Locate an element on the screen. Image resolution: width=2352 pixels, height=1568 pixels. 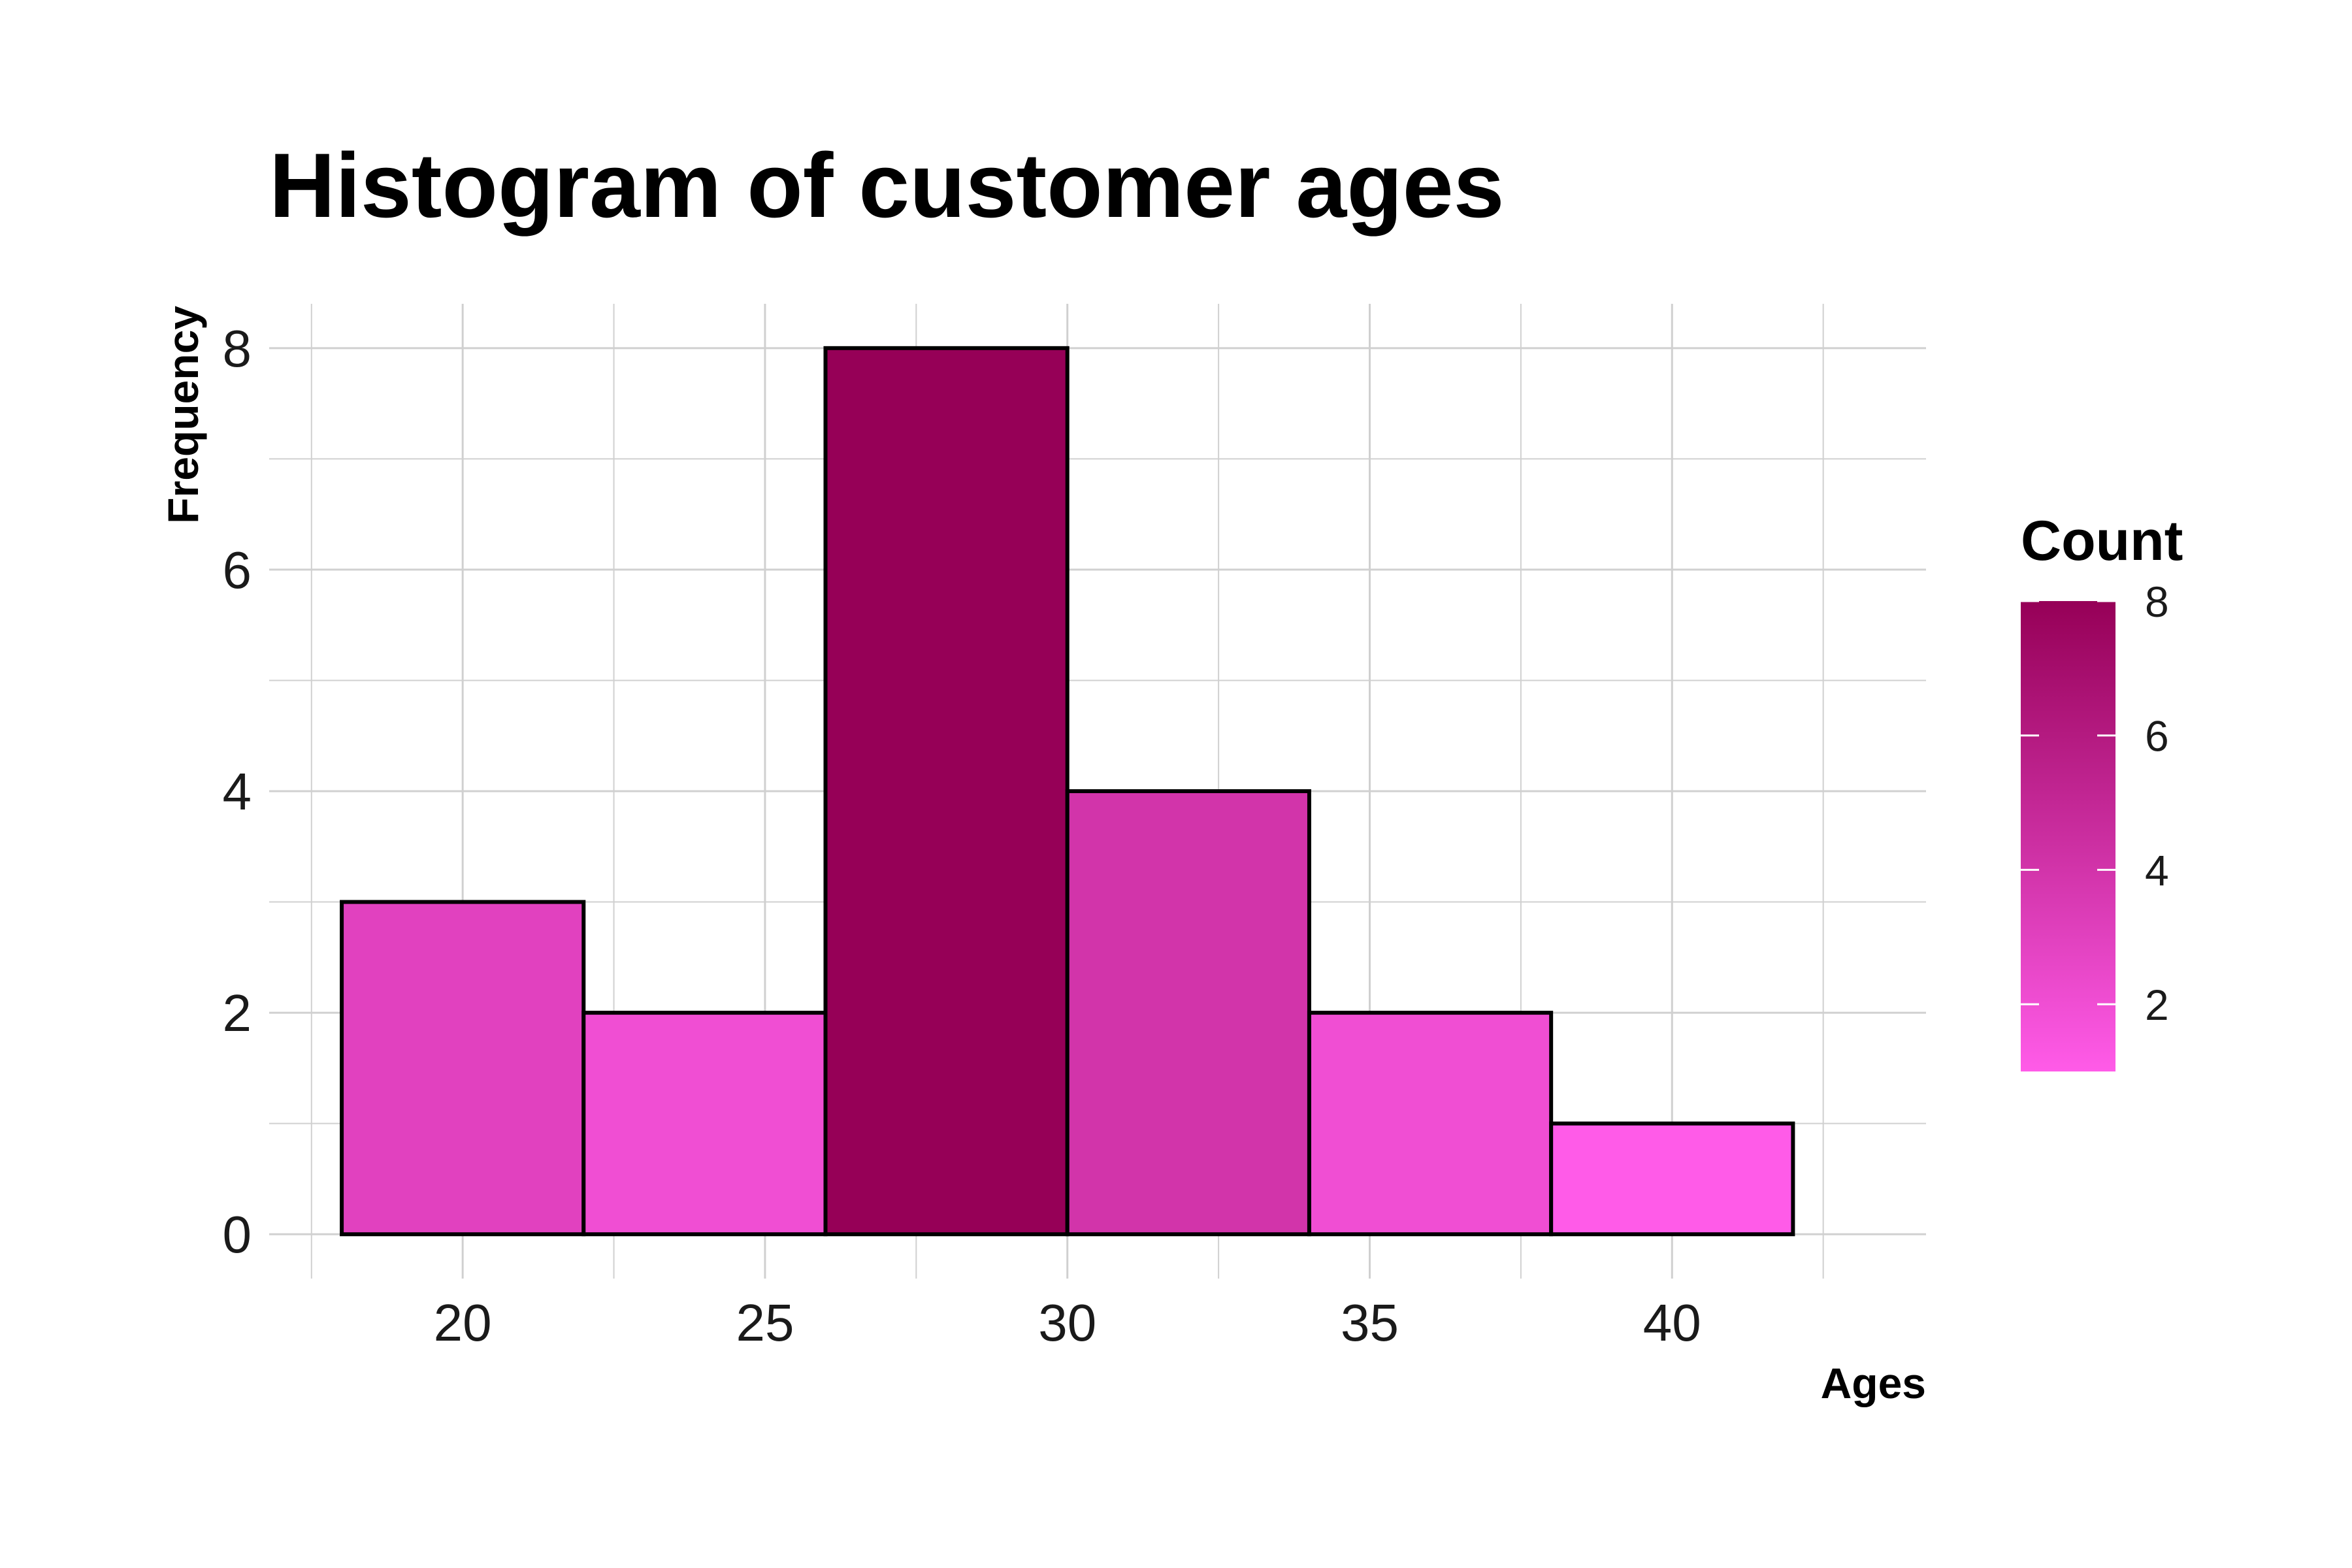
legend-tick-label: 2 is located at coordinates (2157, 1005).